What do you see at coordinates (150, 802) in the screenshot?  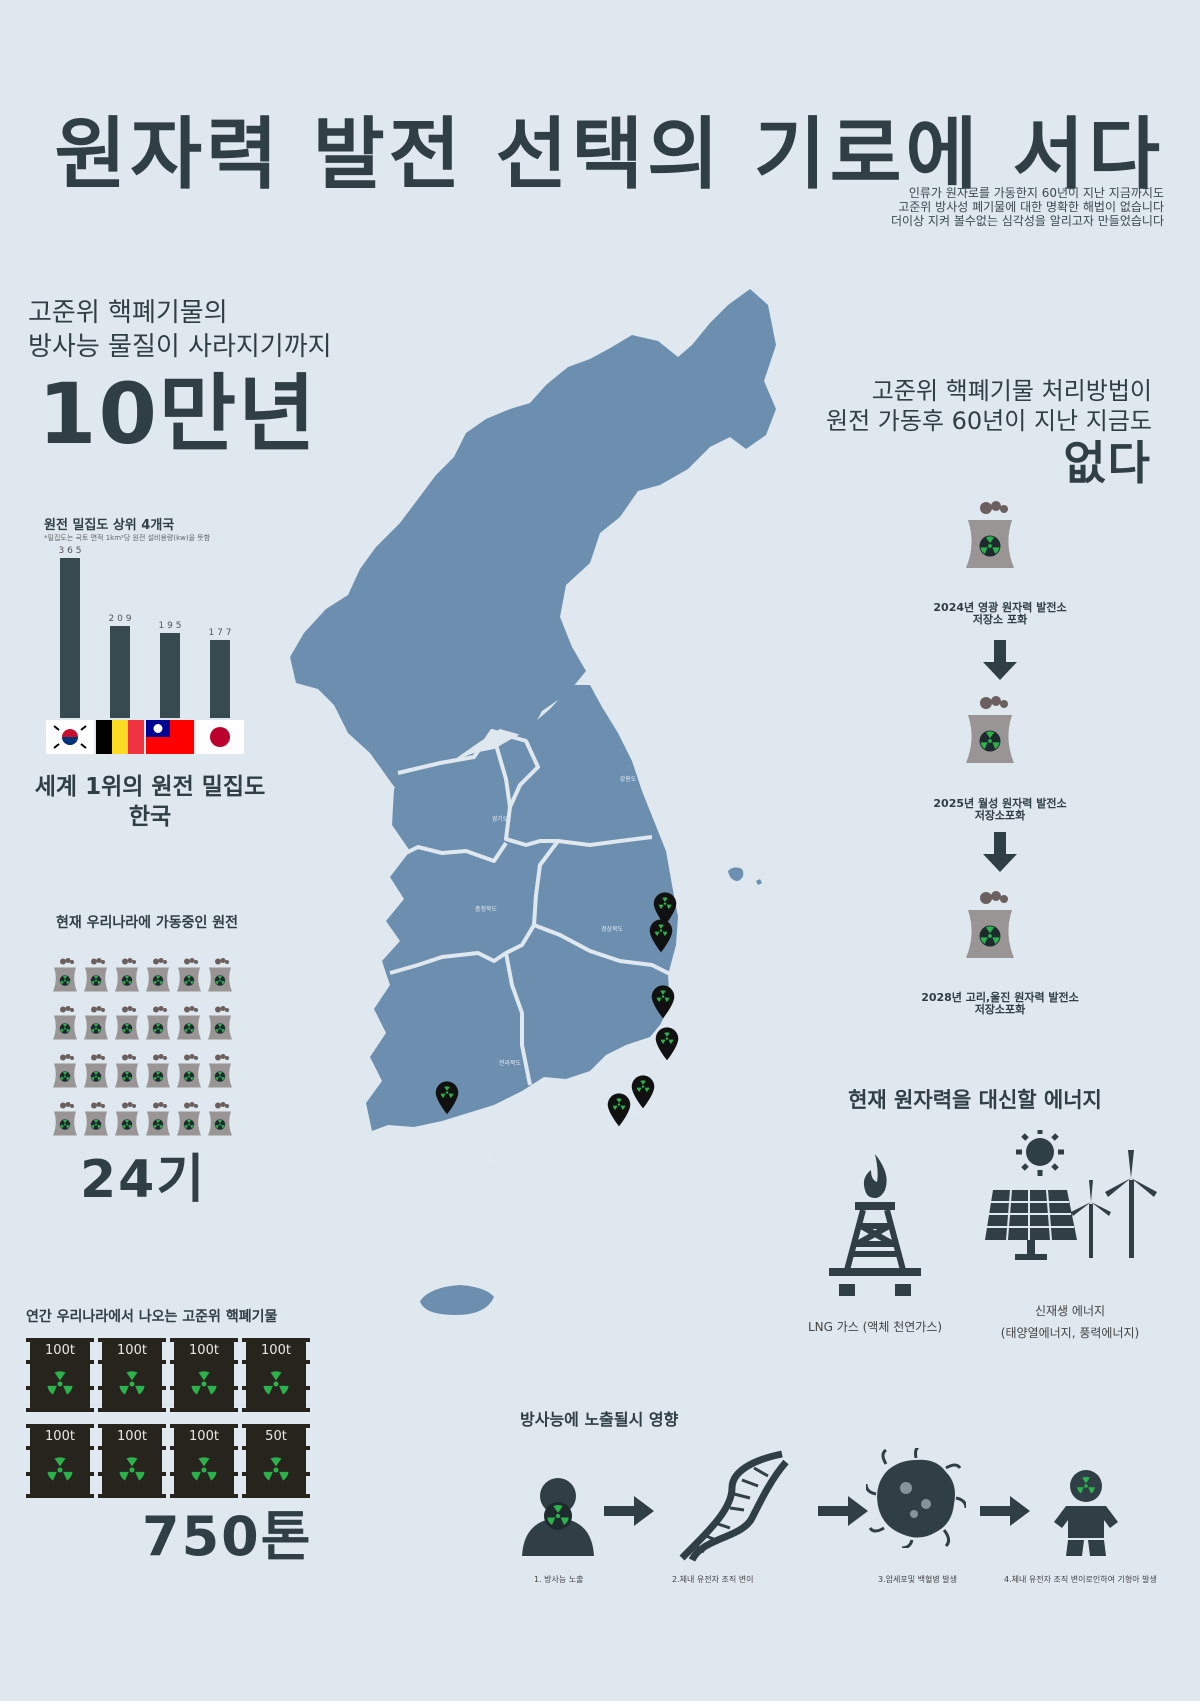 I see `density-headline: 세계 1위의 원전 밀집도 한국` at bounding box center [150, 802].